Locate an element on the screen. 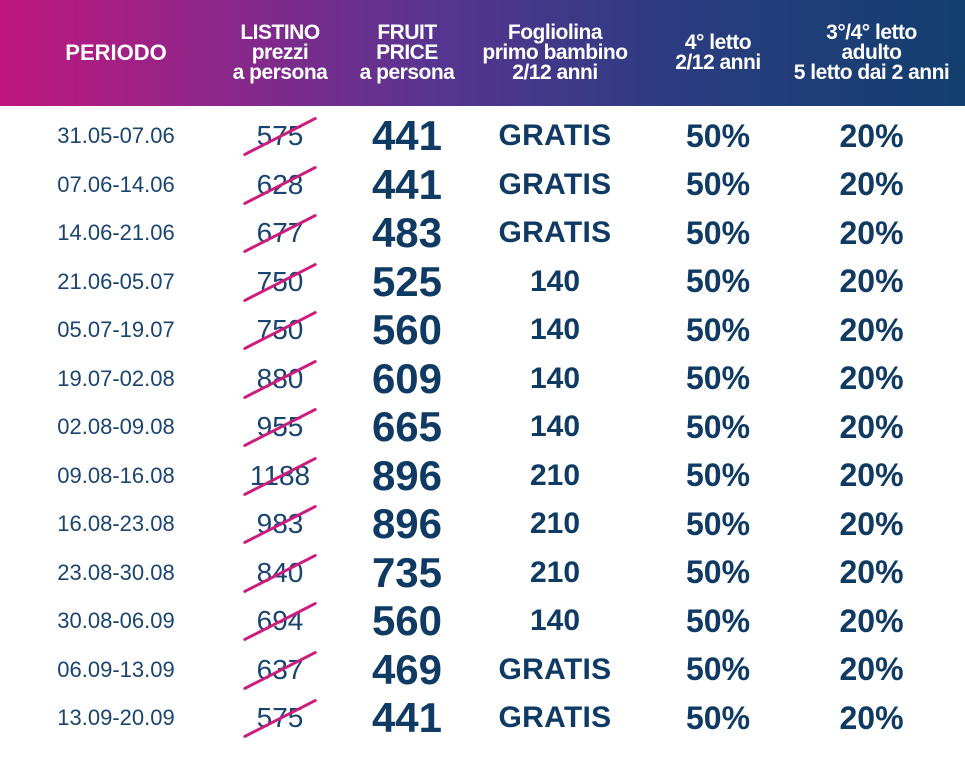 The height and width of the screenshot is (766, 965). period-cell: 09.08-16.08 is located at coordinates (116, 475).